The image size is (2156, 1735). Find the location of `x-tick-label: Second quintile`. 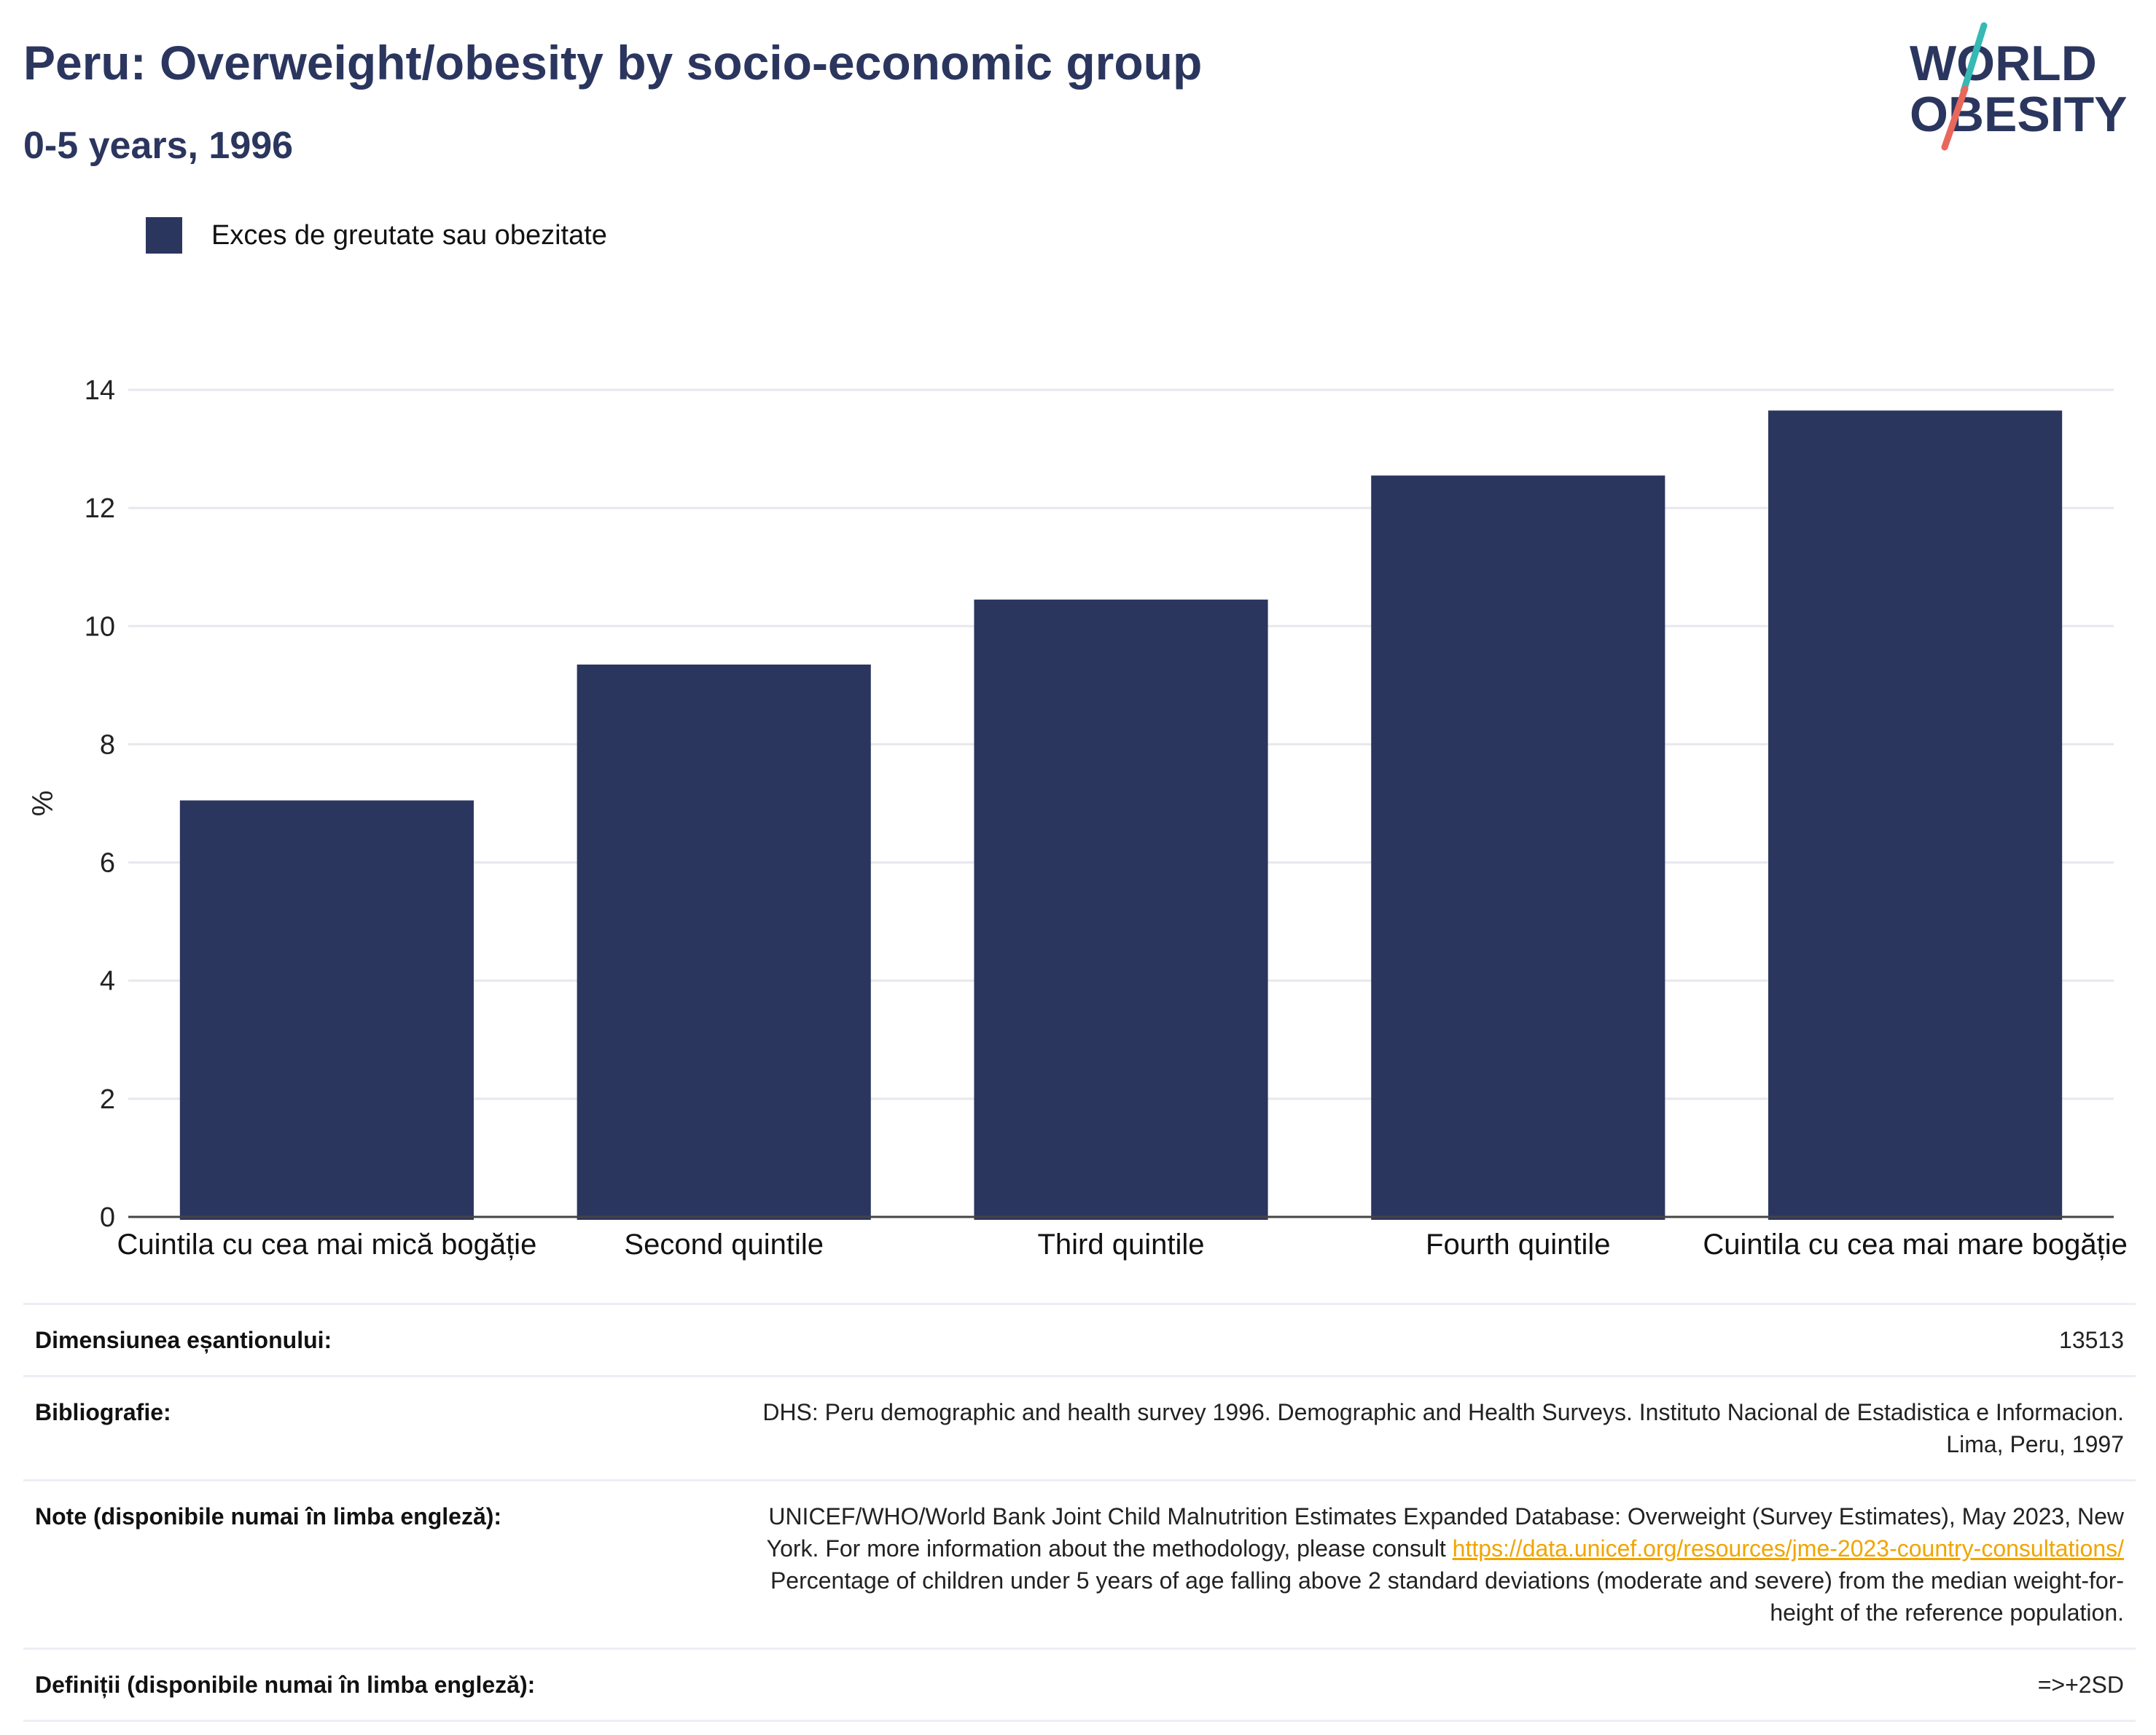

x-tick-label: Second quintile is located at coordinates (724, 1245).